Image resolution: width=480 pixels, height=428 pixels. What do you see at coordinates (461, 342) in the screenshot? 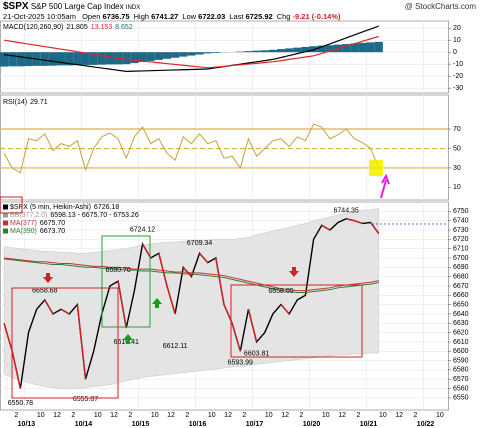
I see `y-tick-label: 6610` at bounding box center [461, 342].